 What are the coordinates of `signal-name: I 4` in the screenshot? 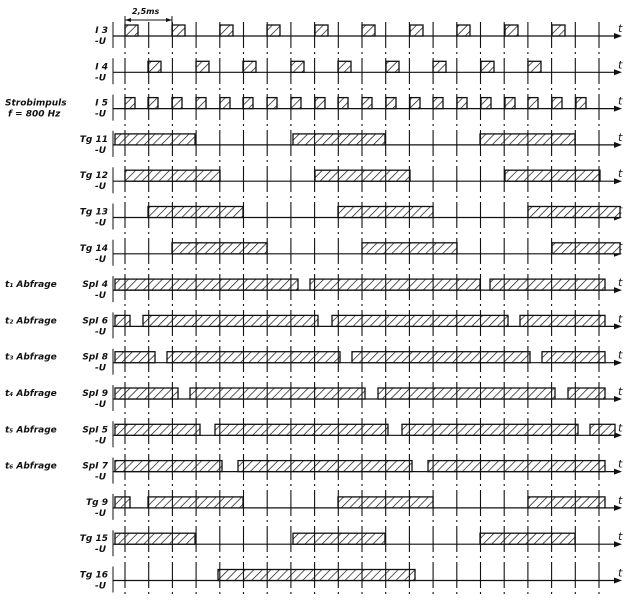 It's located at (101, 67).